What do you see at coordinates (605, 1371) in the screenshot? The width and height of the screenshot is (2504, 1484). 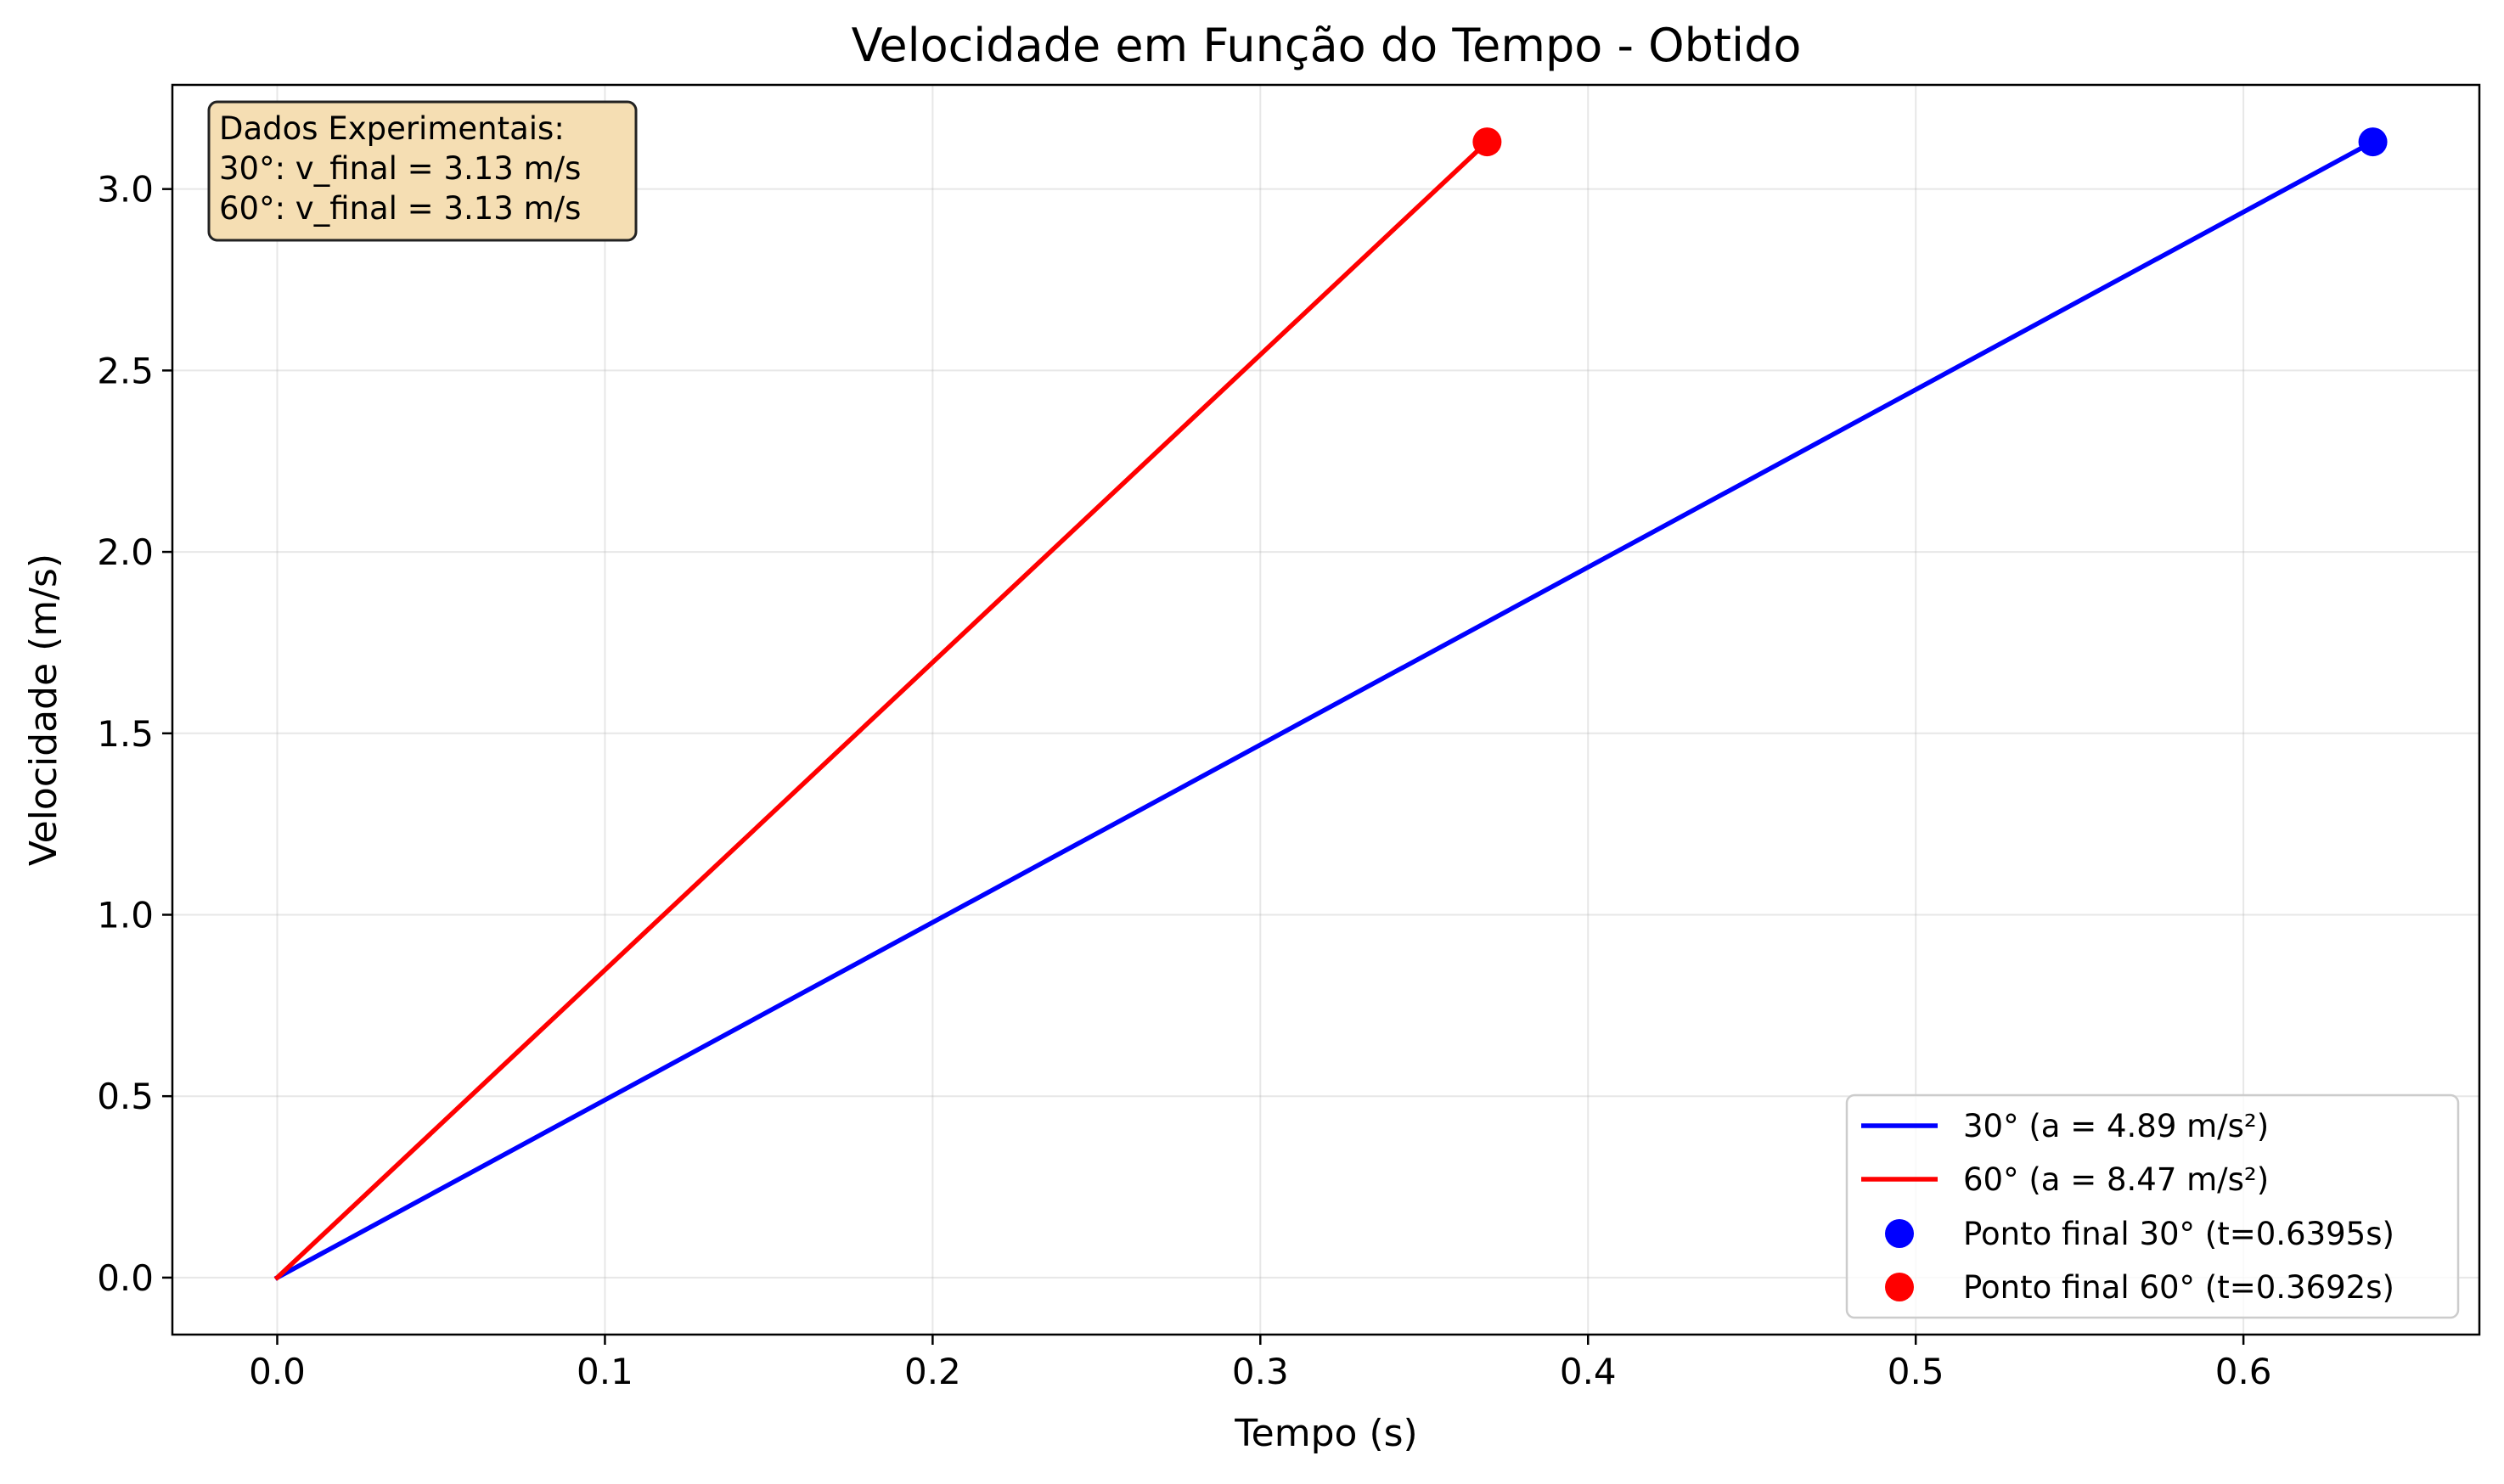 I see `x-tick-label: 0.1` at bounding box center [605, 1371].